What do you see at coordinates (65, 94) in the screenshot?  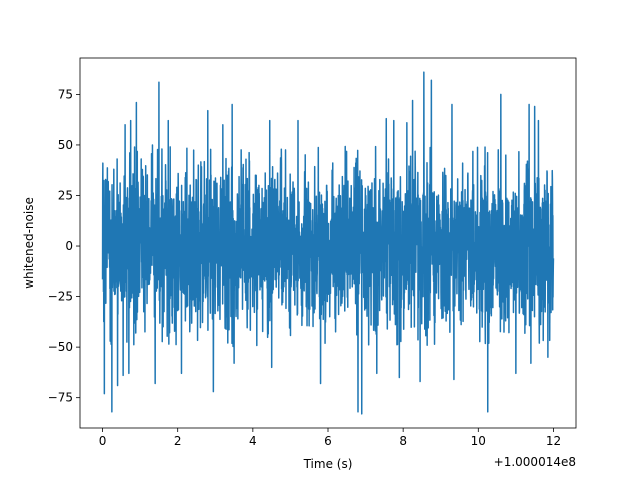 I see `y-tick-label: 75` at bounding box center [65, 94].